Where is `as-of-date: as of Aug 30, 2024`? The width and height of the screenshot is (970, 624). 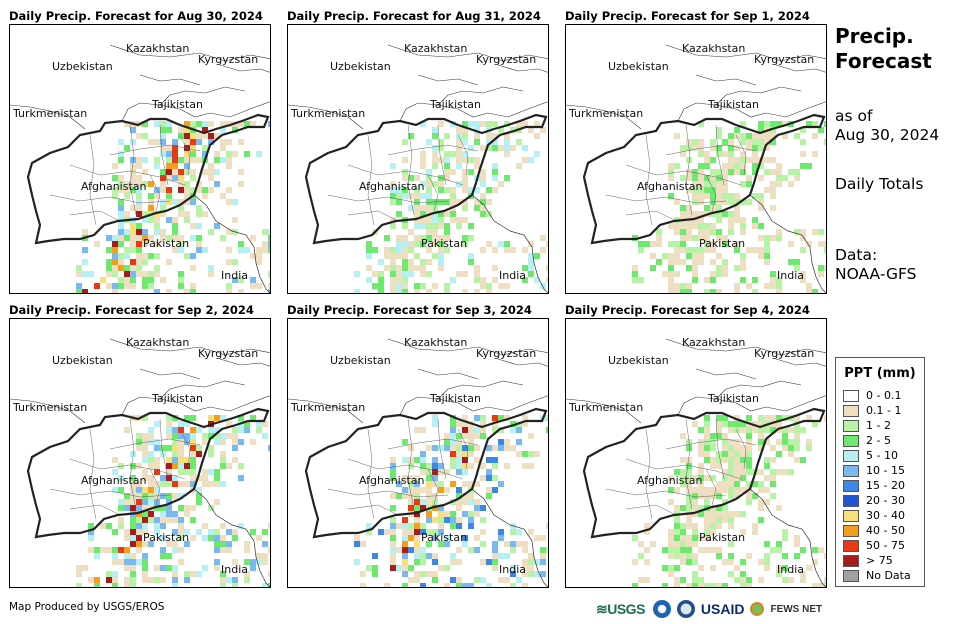 as-of-date: as of Aug 30, 2024 is located at coordinates (887, 126).